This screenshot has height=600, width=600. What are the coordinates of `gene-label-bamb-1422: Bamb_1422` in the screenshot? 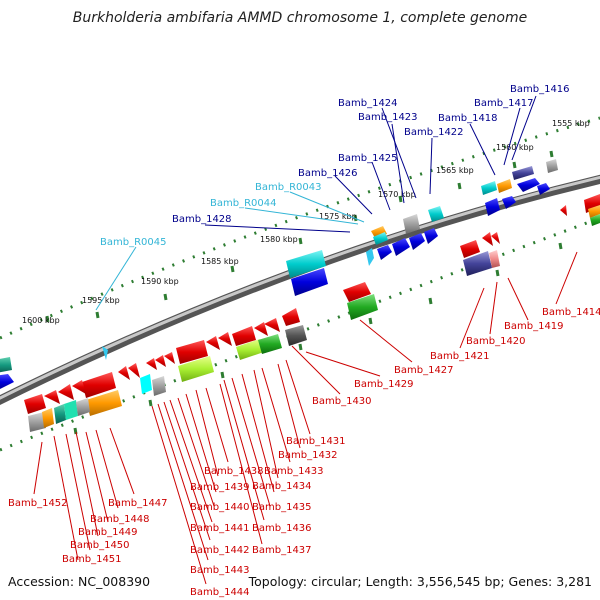 It's located at (434, 132).